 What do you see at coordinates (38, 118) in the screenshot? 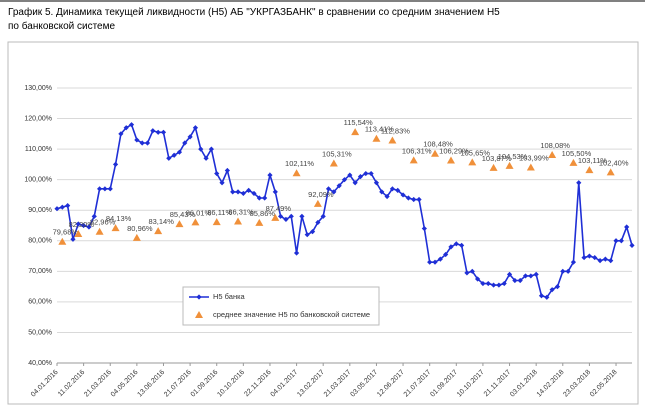
I see `y-tick-label: 120,00%` at bounding box center [38, 118].